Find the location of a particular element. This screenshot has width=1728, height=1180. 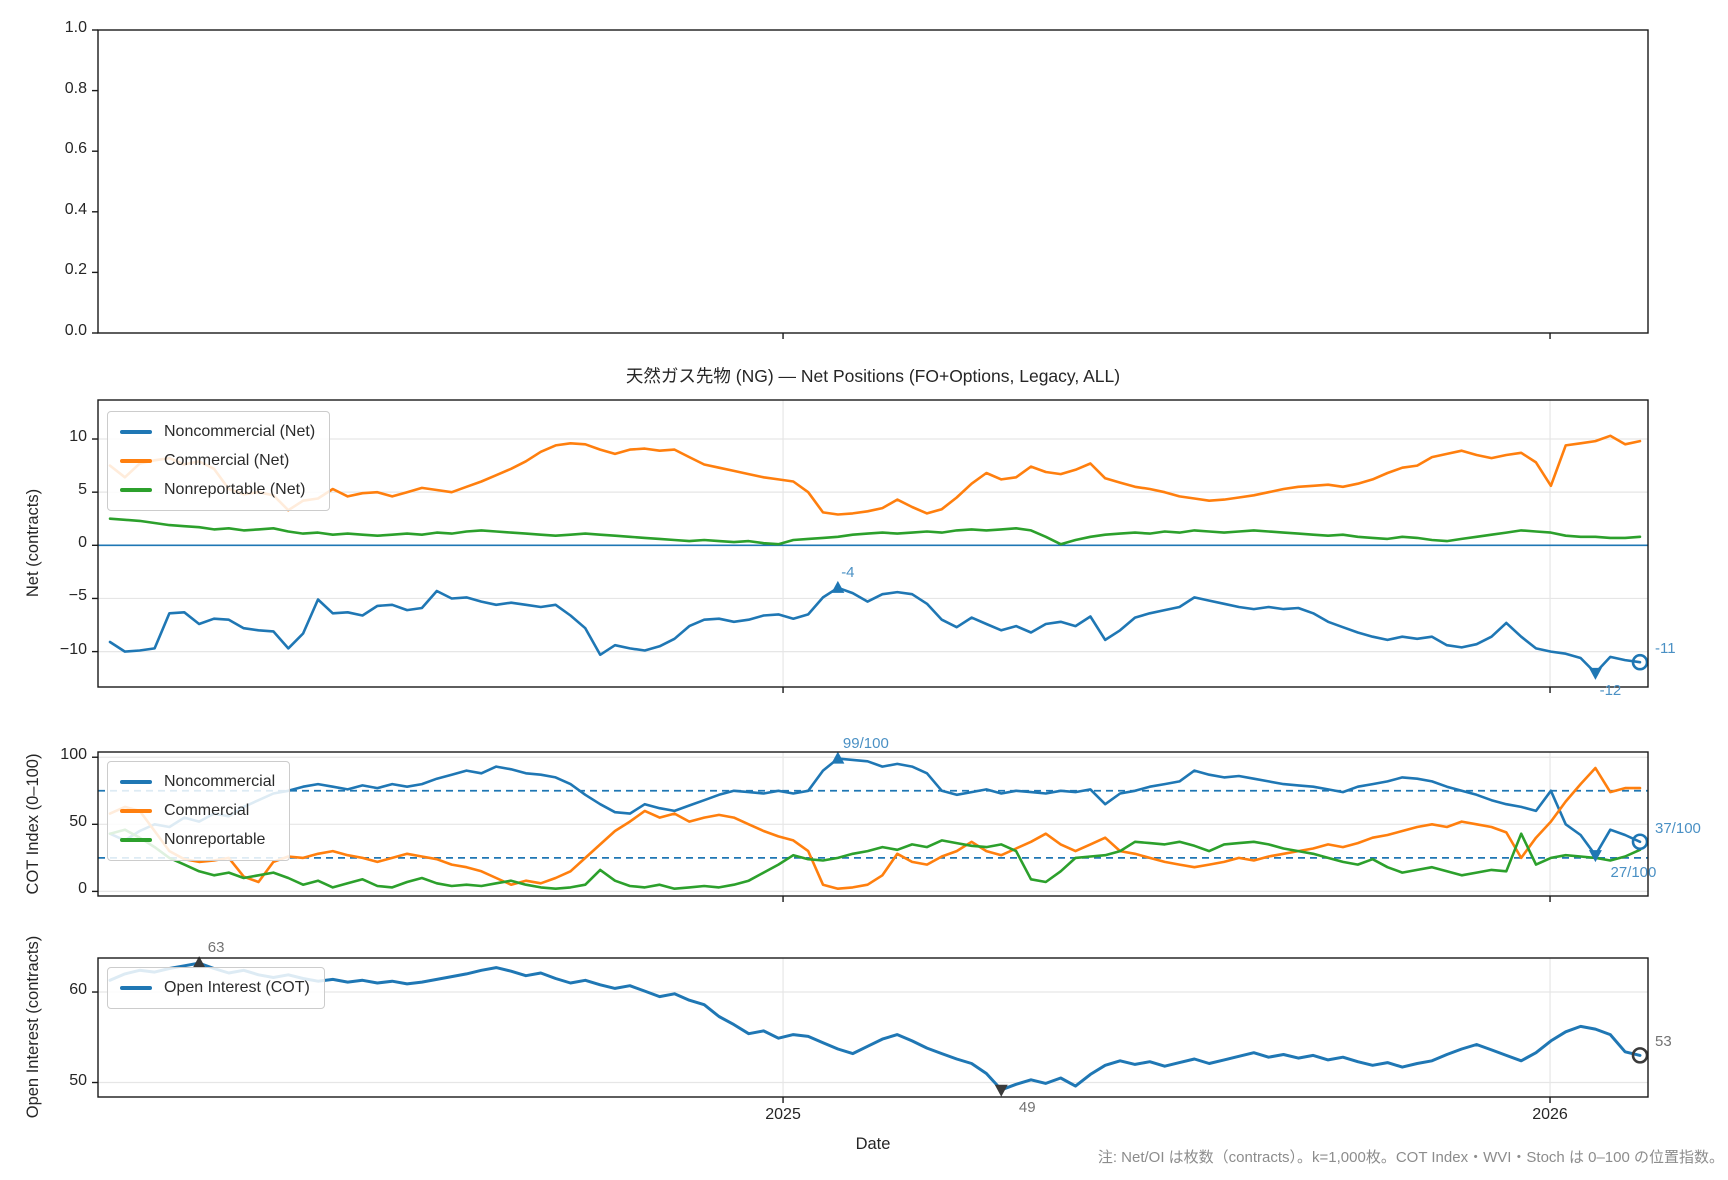

legend-item: Nonreportable is located at coordinates (197, 840).